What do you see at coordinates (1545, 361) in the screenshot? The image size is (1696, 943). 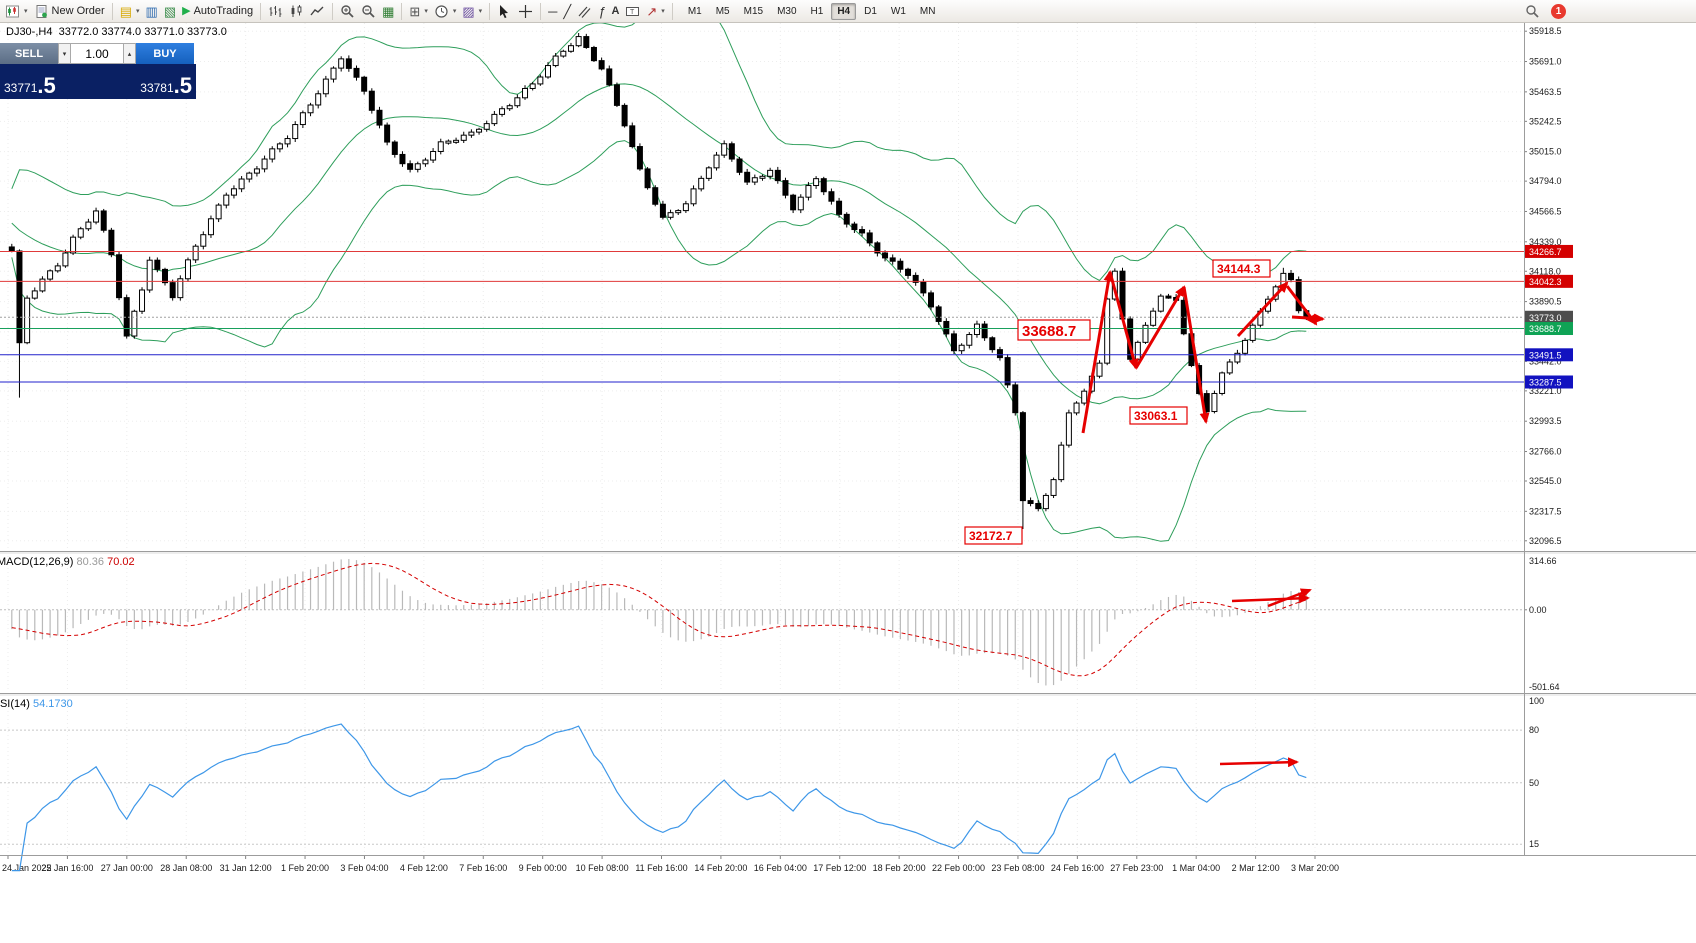 I see `svg-text: 33442.0` at bounding box center [1545, 361].